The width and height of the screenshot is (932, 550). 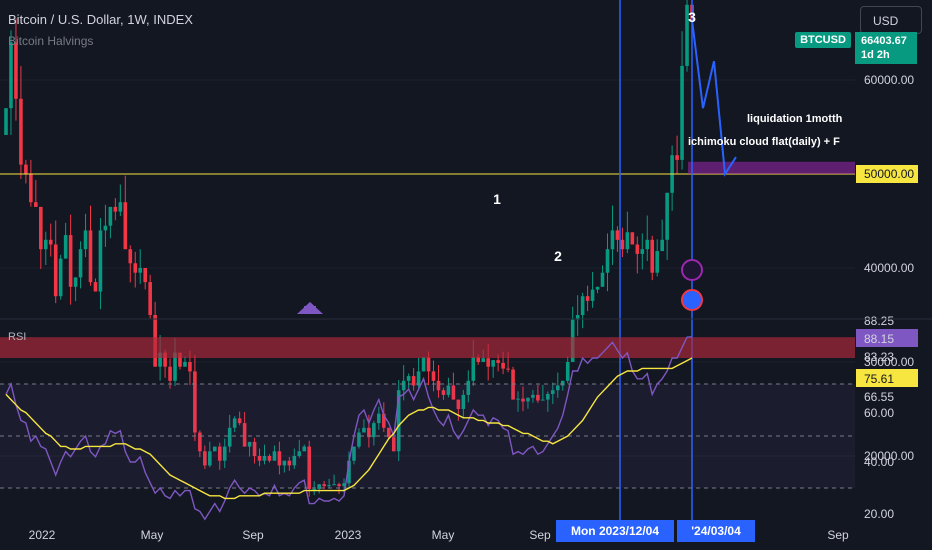 What do you see at coordinates (875, 55) in the screenshot?
I see `bar-countdown: 1d 2h` at bounding box center [875, 55].